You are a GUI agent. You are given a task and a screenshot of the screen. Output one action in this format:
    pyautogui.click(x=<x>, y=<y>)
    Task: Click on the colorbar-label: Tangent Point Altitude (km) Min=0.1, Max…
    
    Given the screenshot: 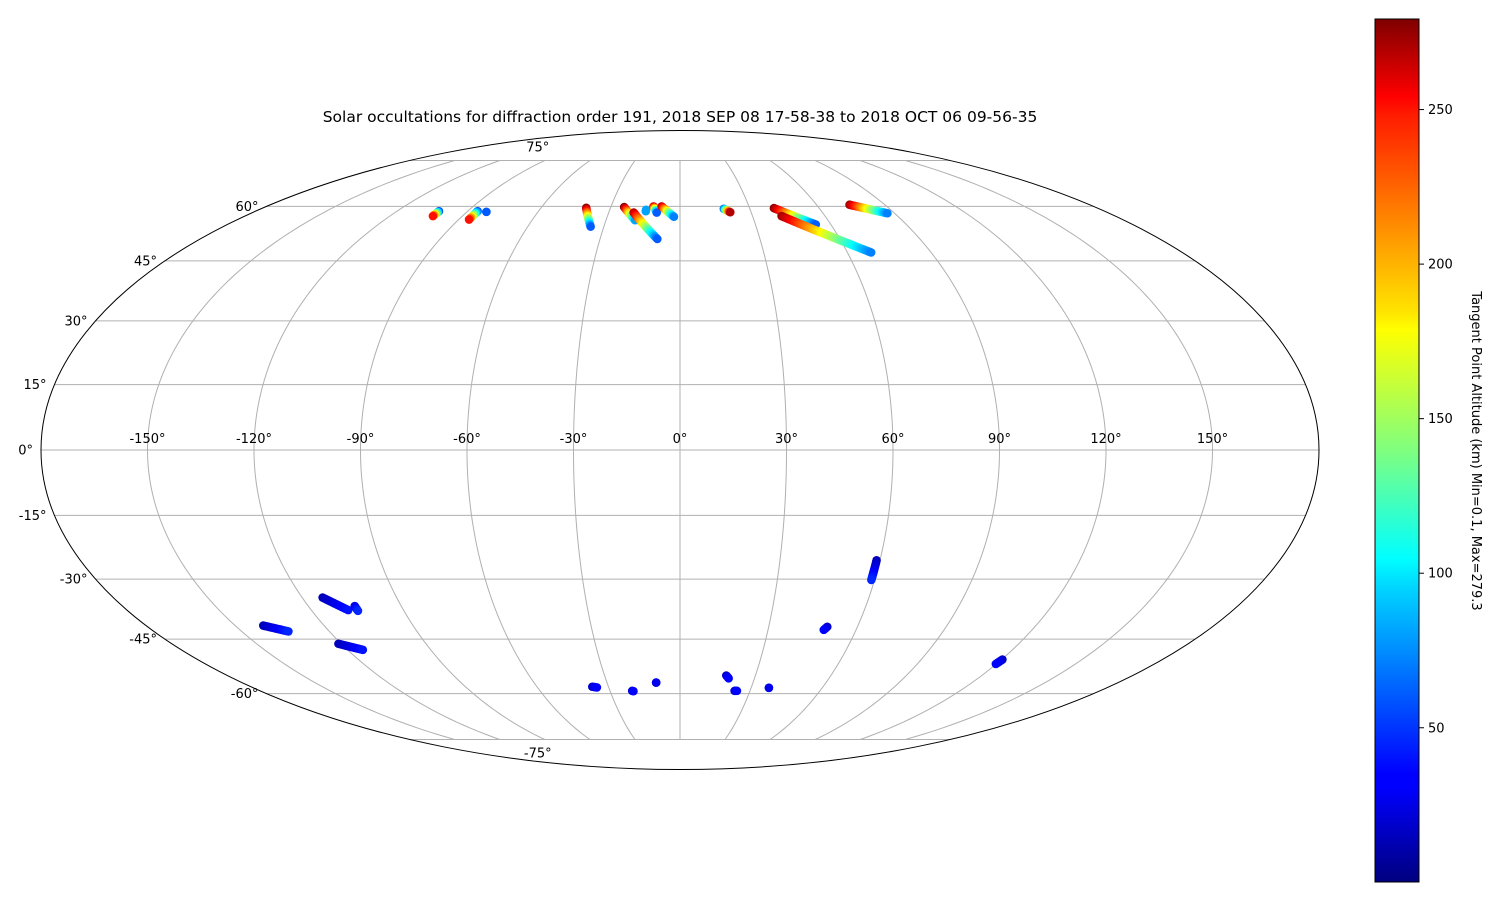 What is the action you would take?
    pyautogui.click(x=1475, y=450)
    